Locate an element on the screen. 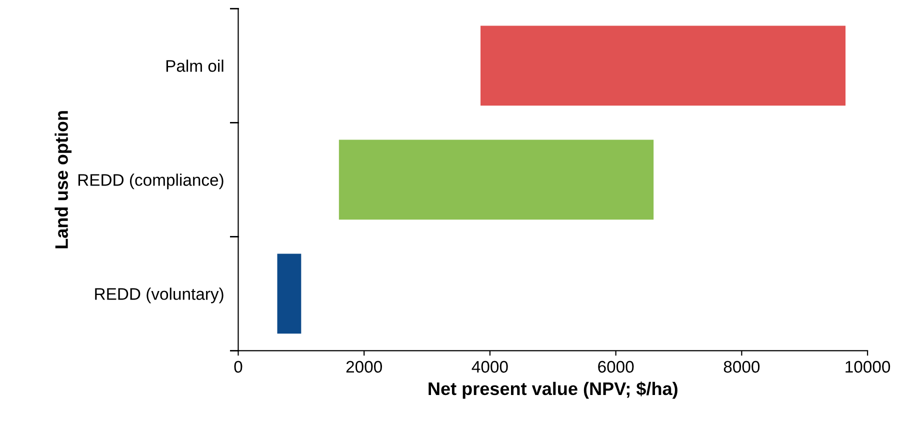 This screenshot has height=433, width=899. x-axis-title: Net present value (NPV; $/ha) is located at coordinates (553, 390).